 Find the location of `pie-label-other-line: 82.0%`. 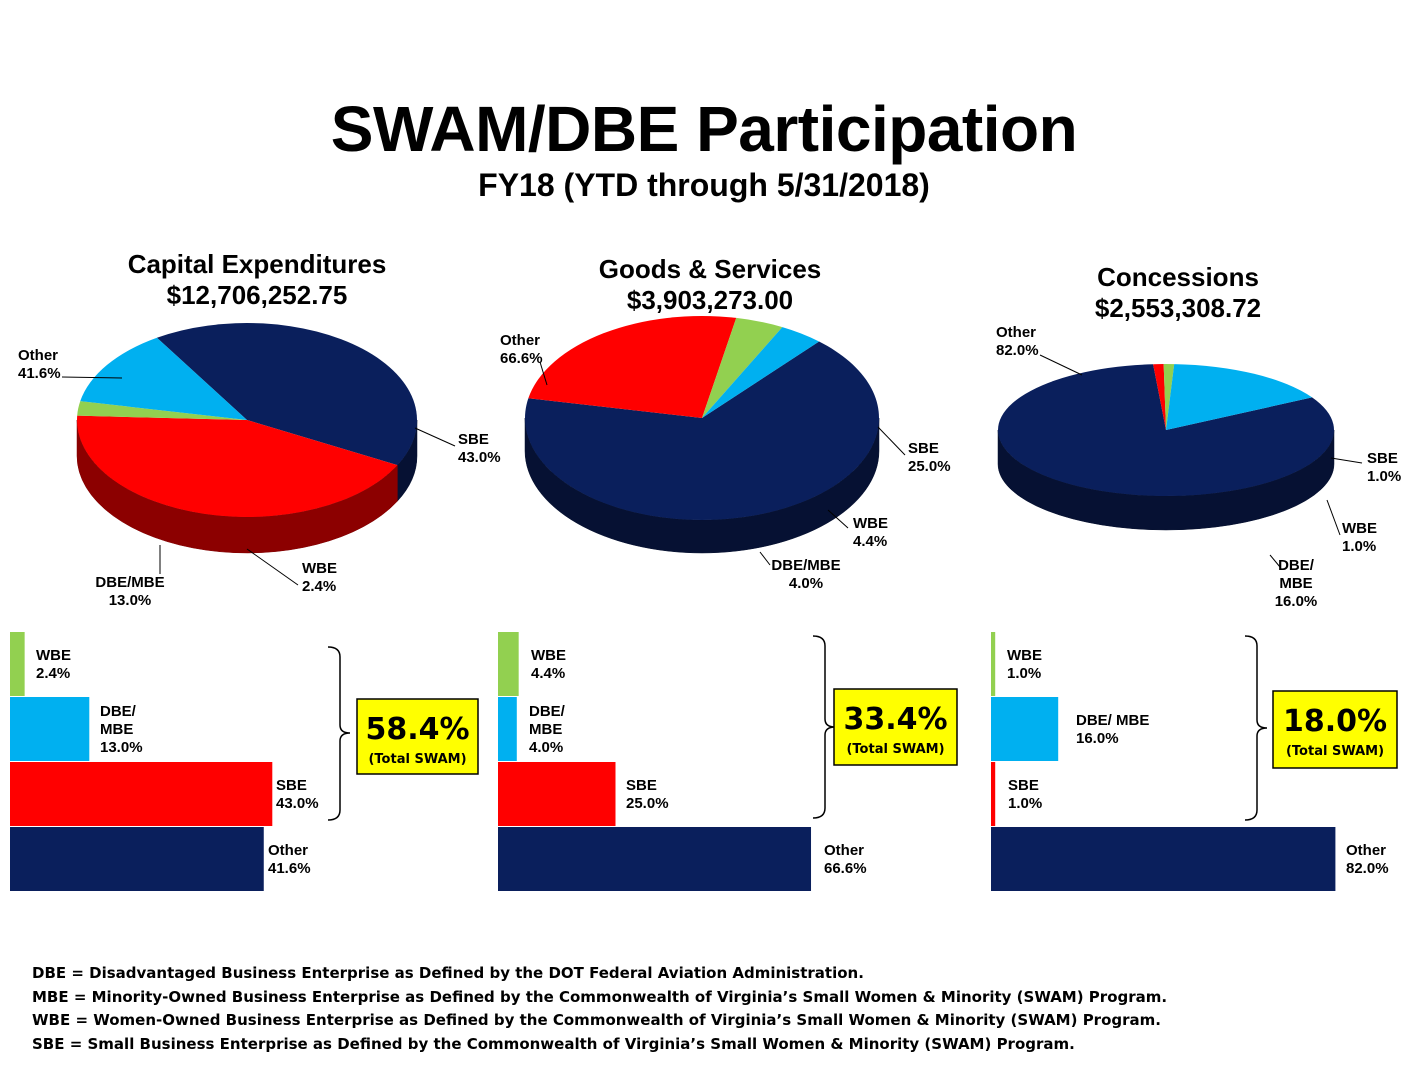

pie-label-other-line: 82.0% is located at coordinates (1017, 350).